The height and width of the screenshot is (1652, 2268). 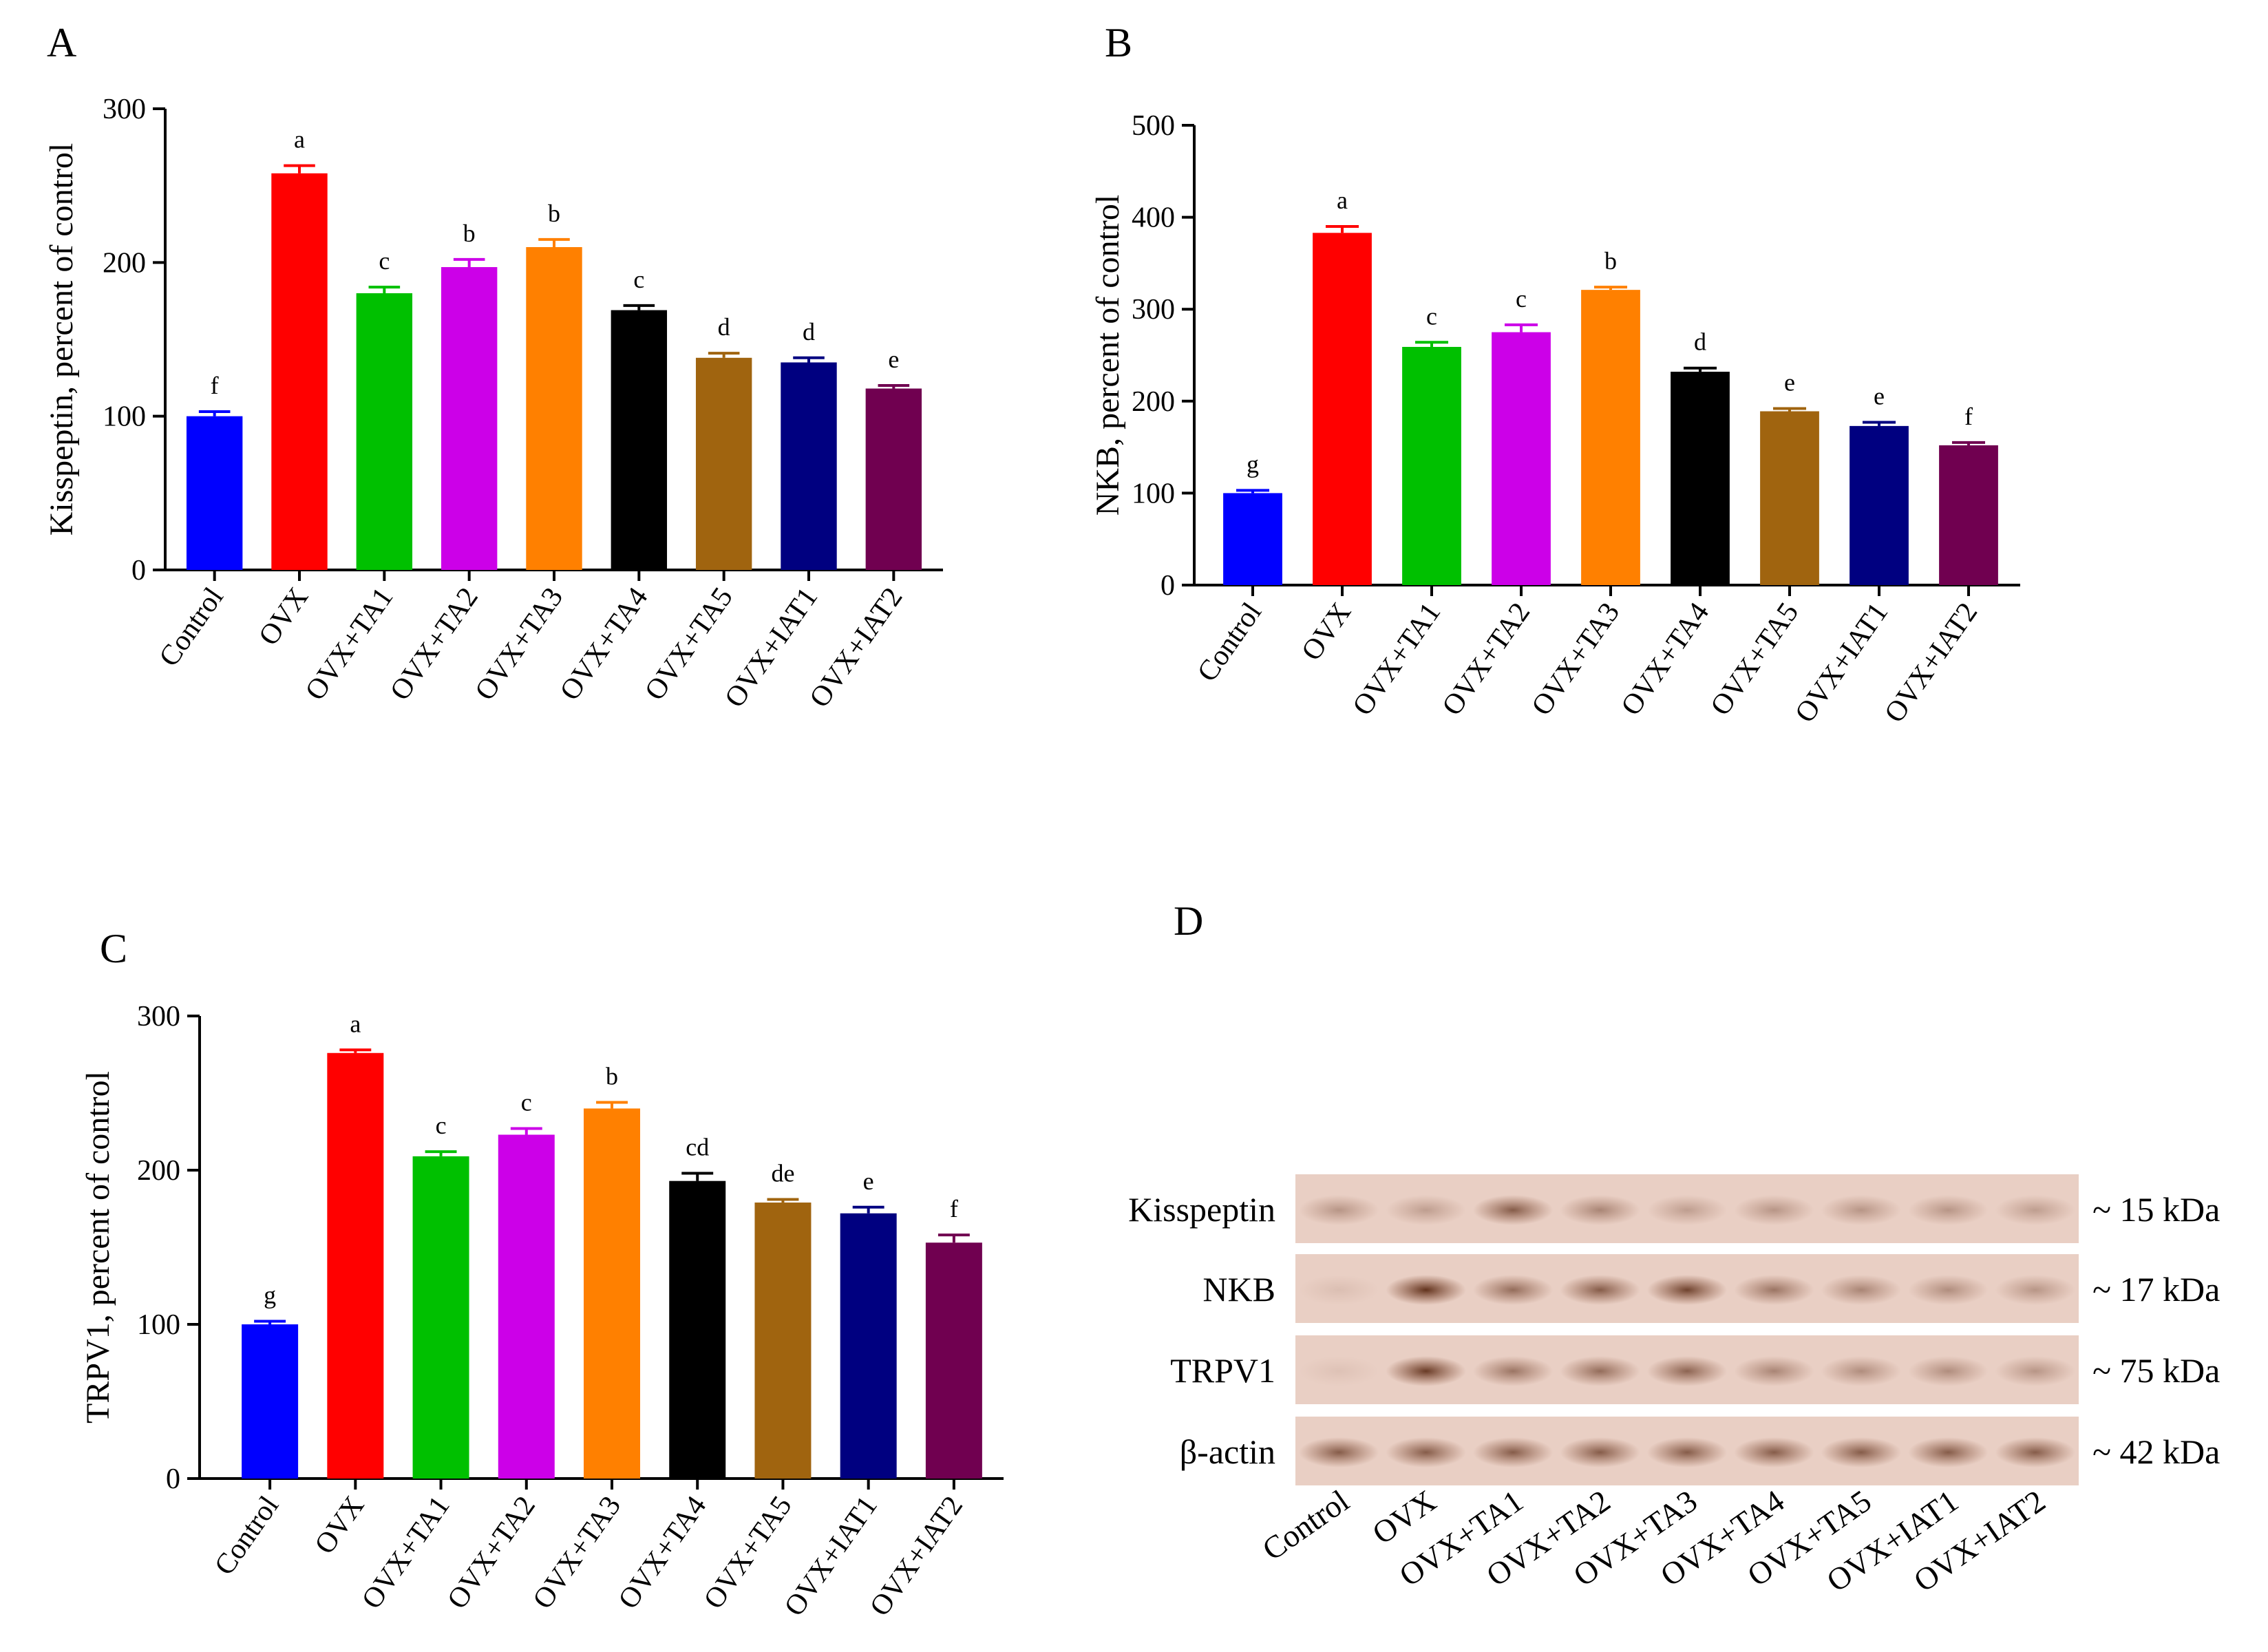 What do you see at coordinates (1238, 1290) in the screenshot?
I see `blot-row-label: NKB` at bounding box center [1238, 1290].